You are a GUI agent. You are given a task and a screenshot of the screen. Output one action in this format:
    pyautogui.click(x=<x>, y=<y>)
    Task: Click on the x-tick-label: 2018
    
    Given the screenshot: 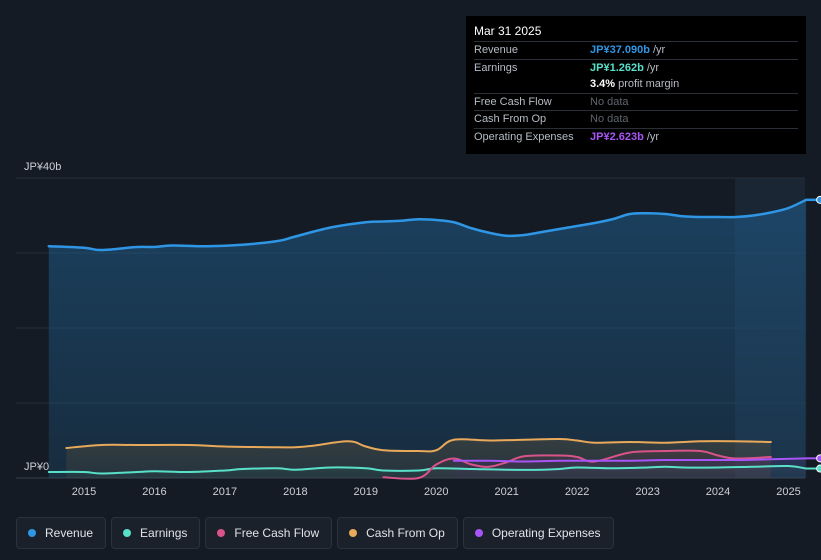 What is the action you would take?
    pyautogui.click(x=295, y=492)
    